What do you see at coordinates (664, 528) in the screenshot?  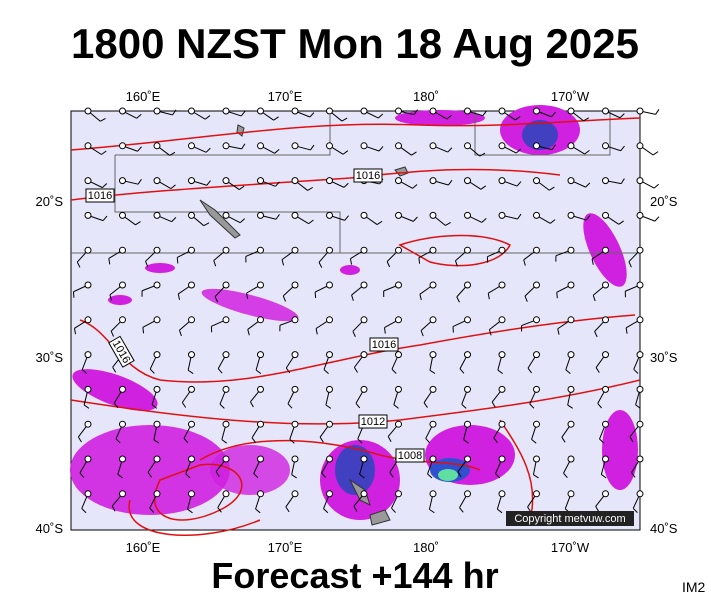 I see `lat-label: 40˚S` at bounding box center [664, 528].